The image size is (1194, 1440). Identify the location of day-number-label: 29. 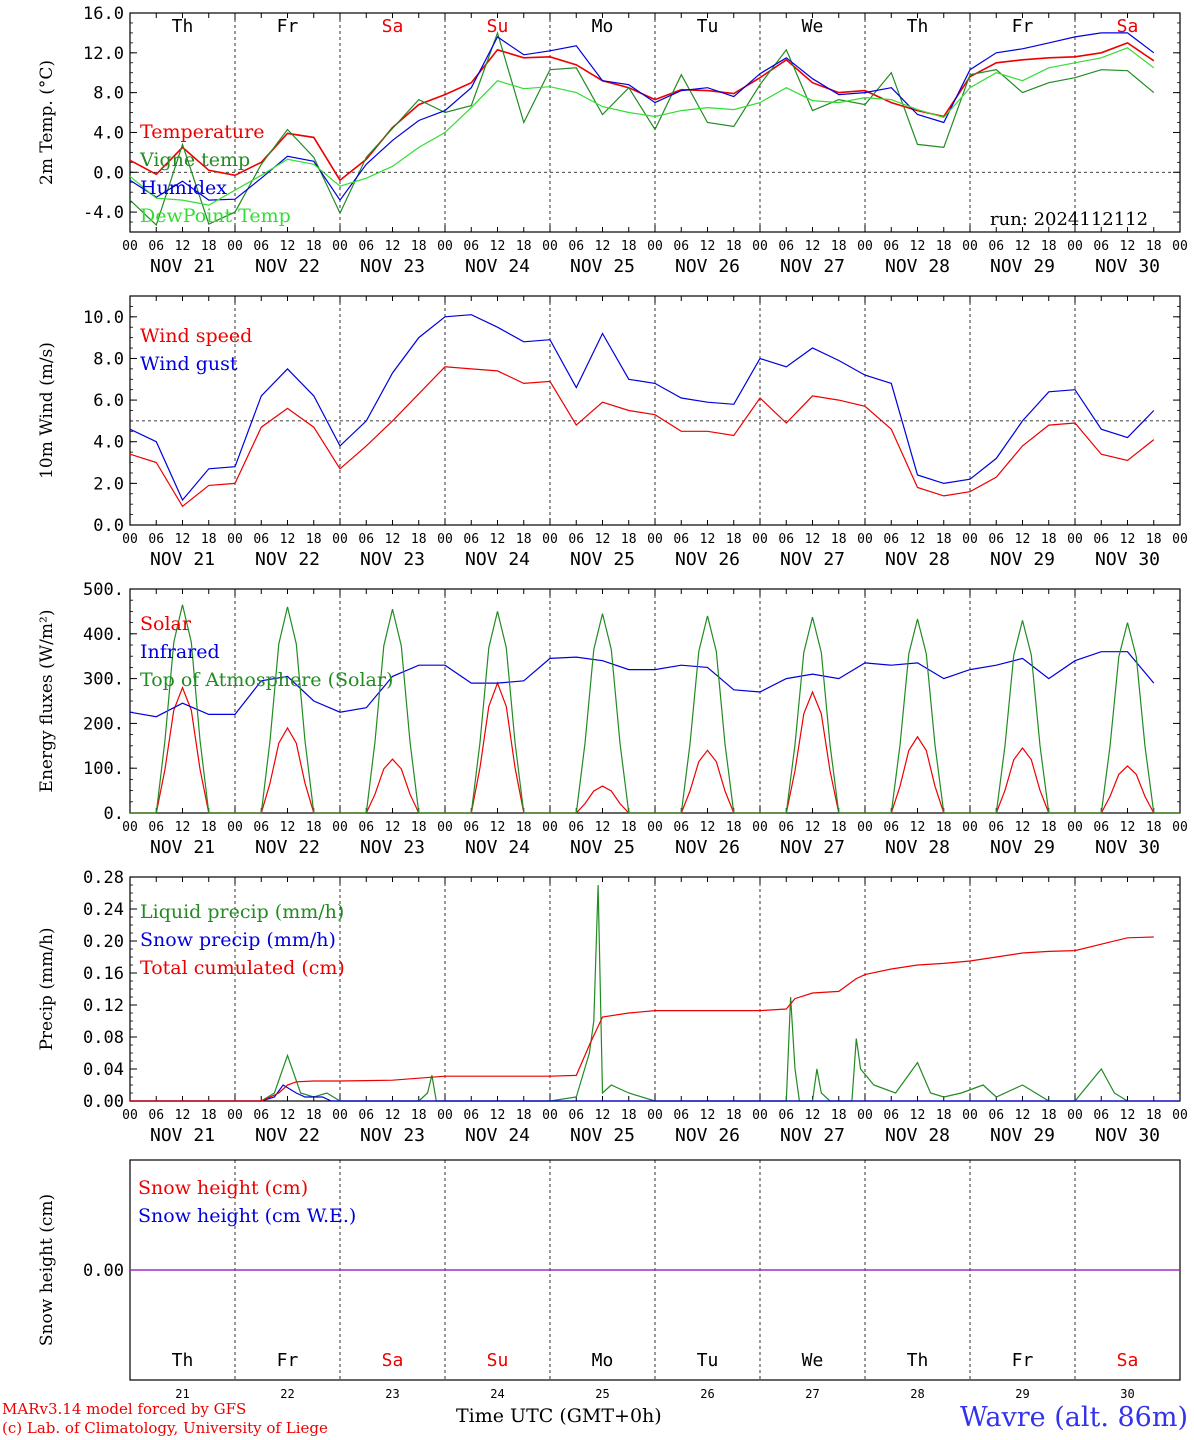
(1022, 1394).